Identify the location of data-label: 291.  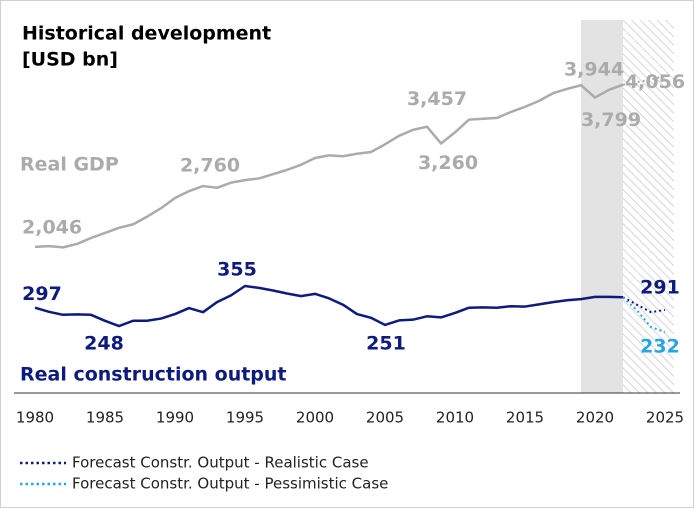
(660, 287).